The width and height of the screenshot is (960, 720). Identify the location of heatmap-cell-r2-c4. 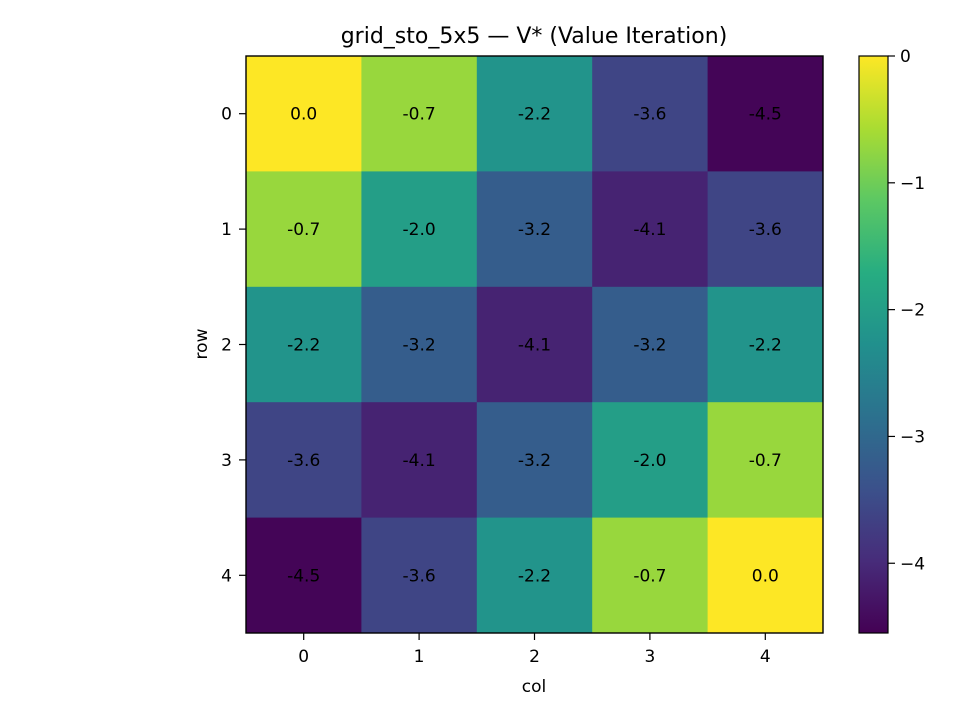
(765, 344).